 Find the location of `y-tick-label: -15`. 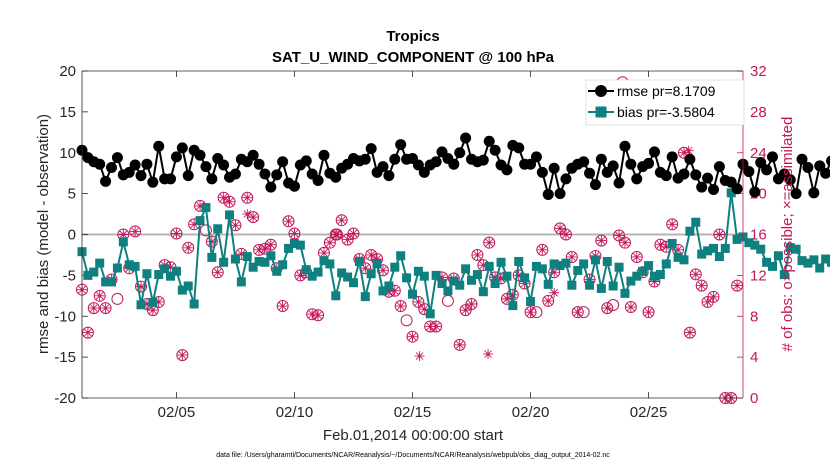

y-tick-label: -15 is located at coordinates (65, 357).